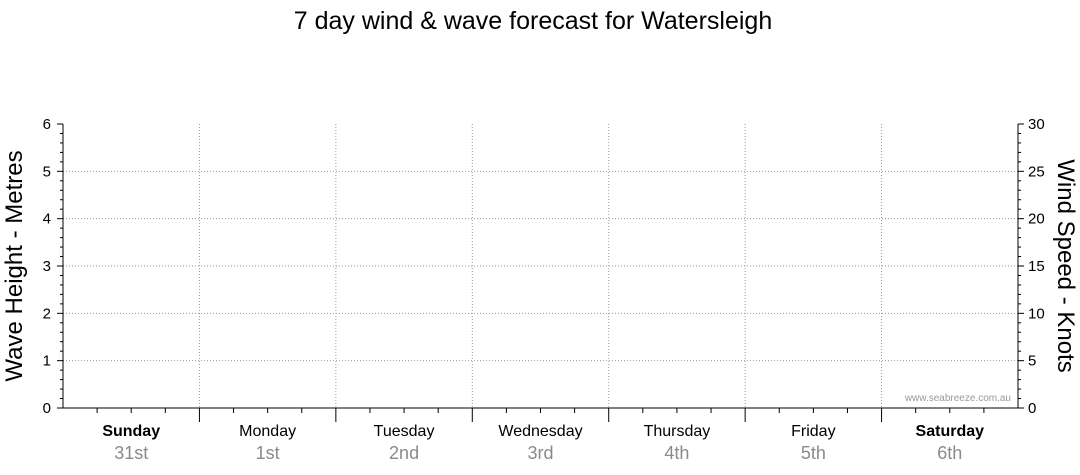 The height and width of the screenshot is (475, 1080). I want to click on day-date-label: 1st, so click(268, 453).